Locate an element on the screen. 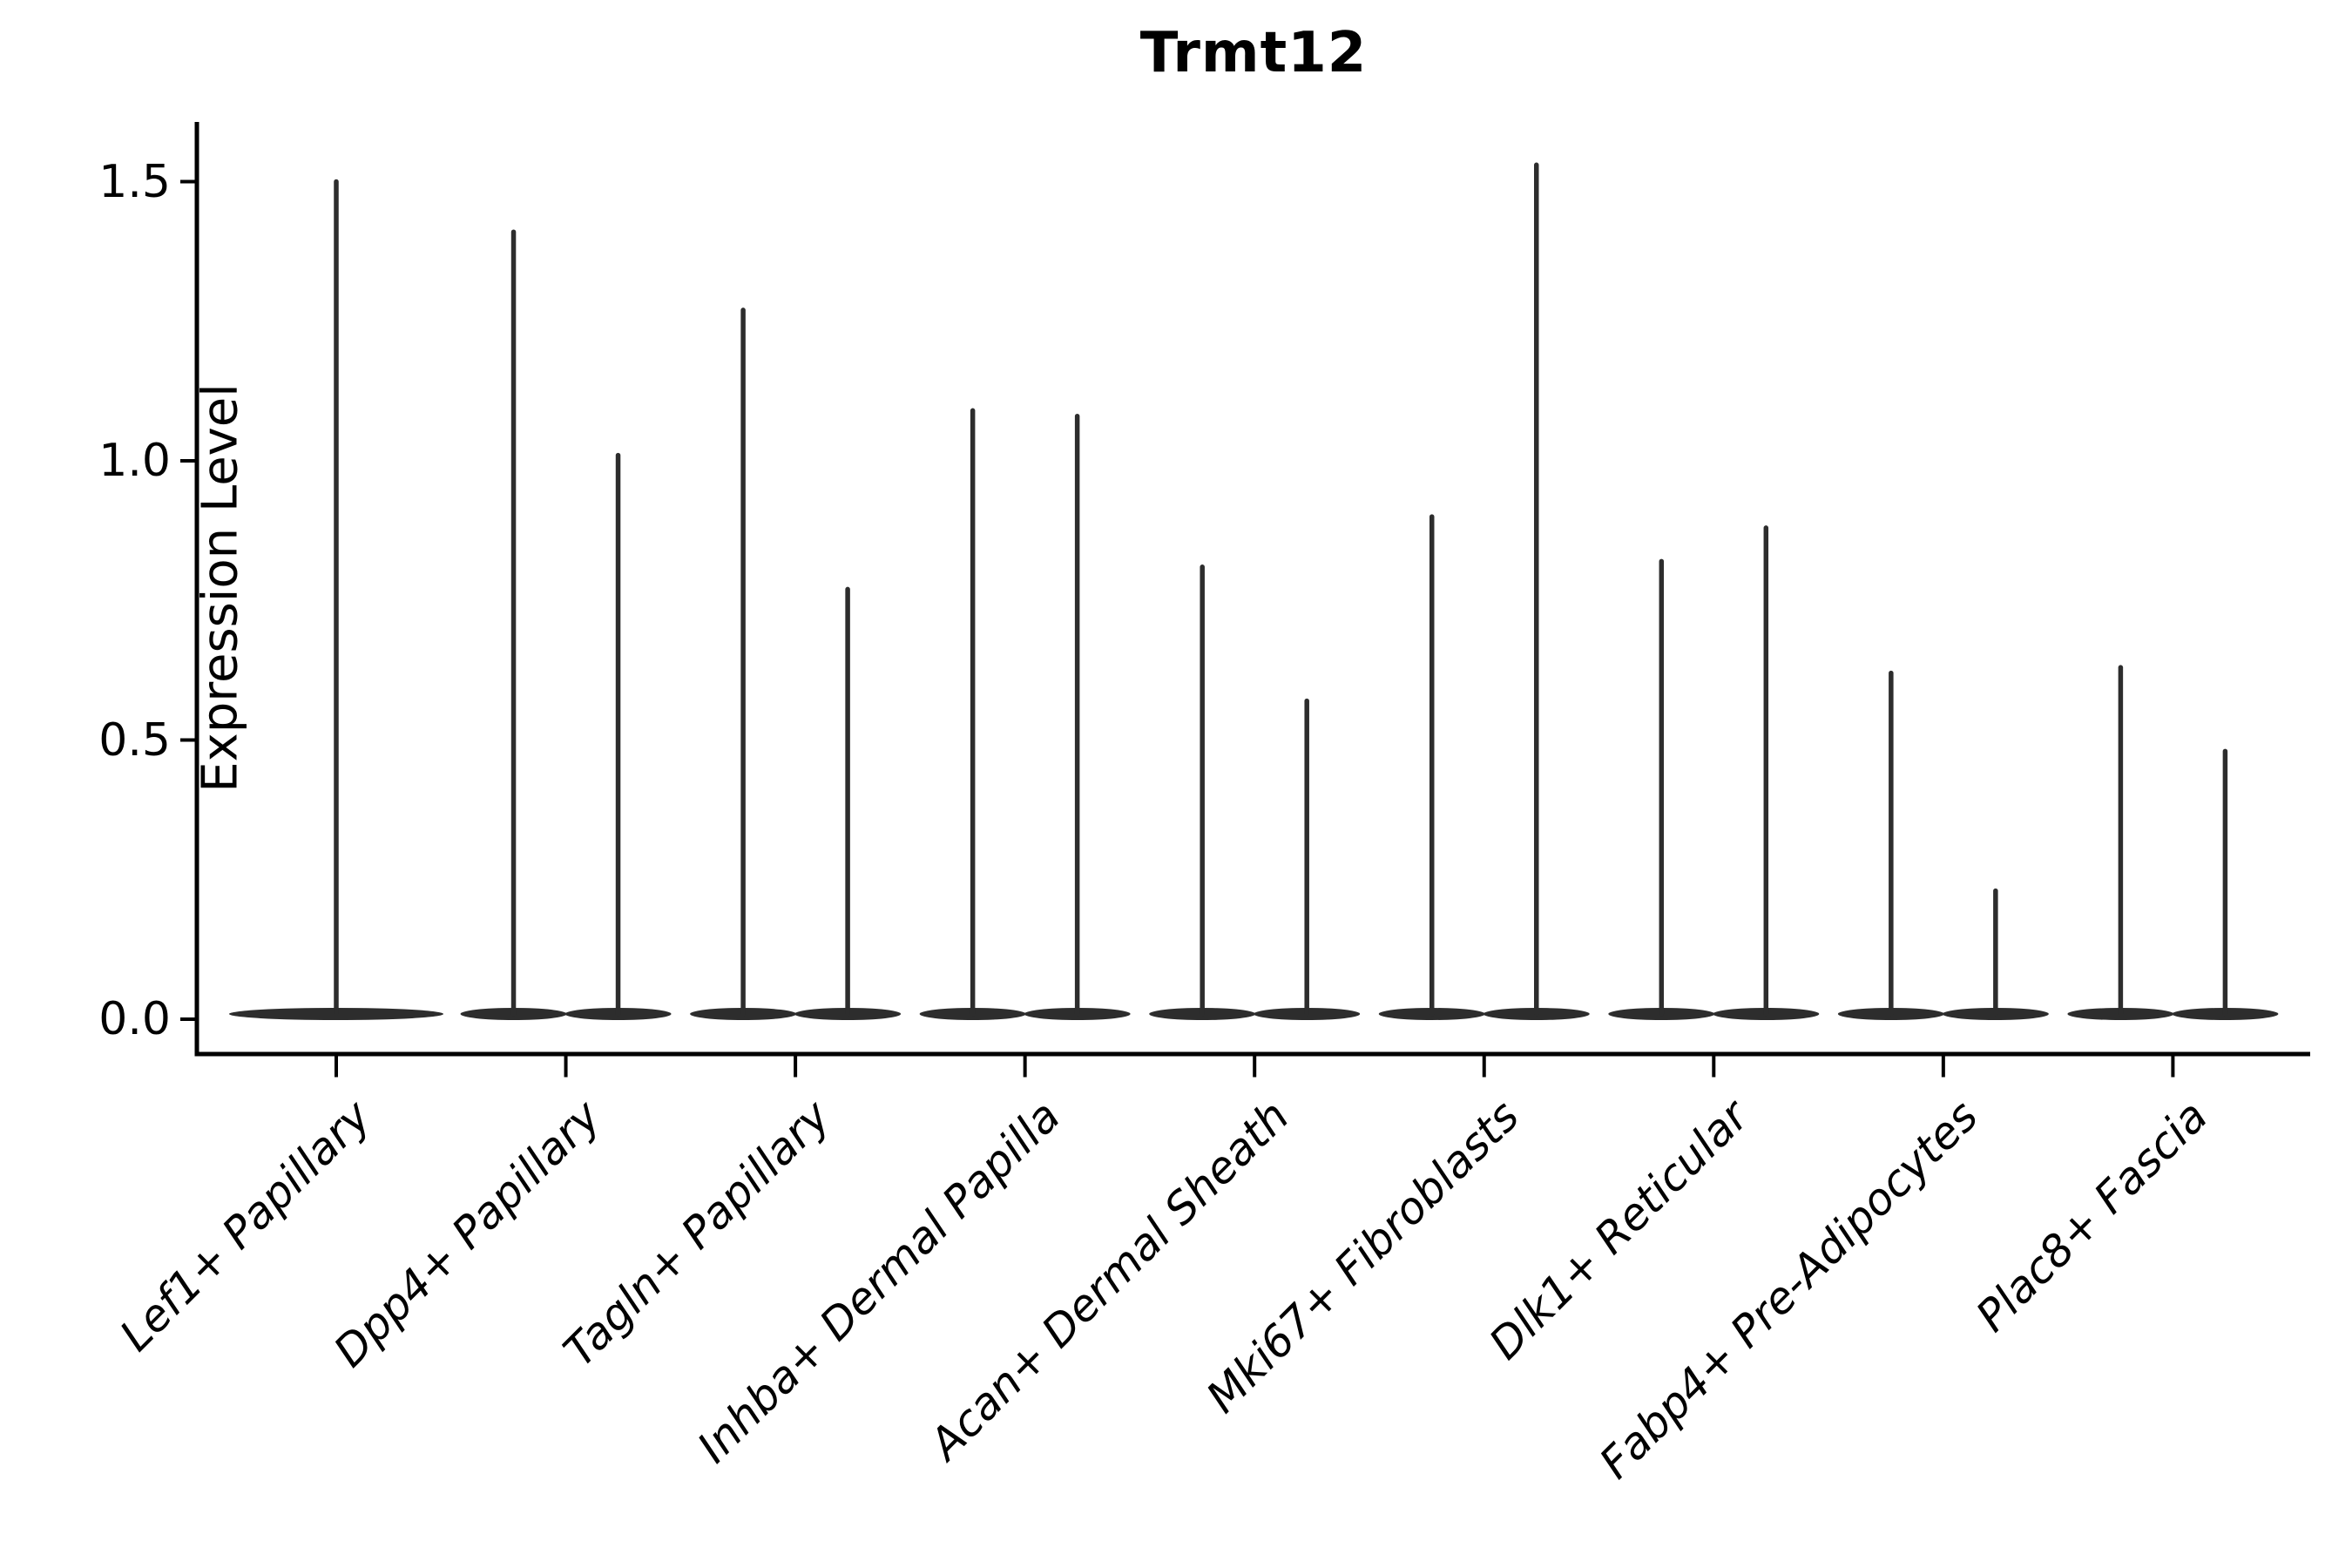 Image resolution: width=2352 pixels, height=1568 pixels. plot-title: Trmt12 is located at coordinates (1253, 53).